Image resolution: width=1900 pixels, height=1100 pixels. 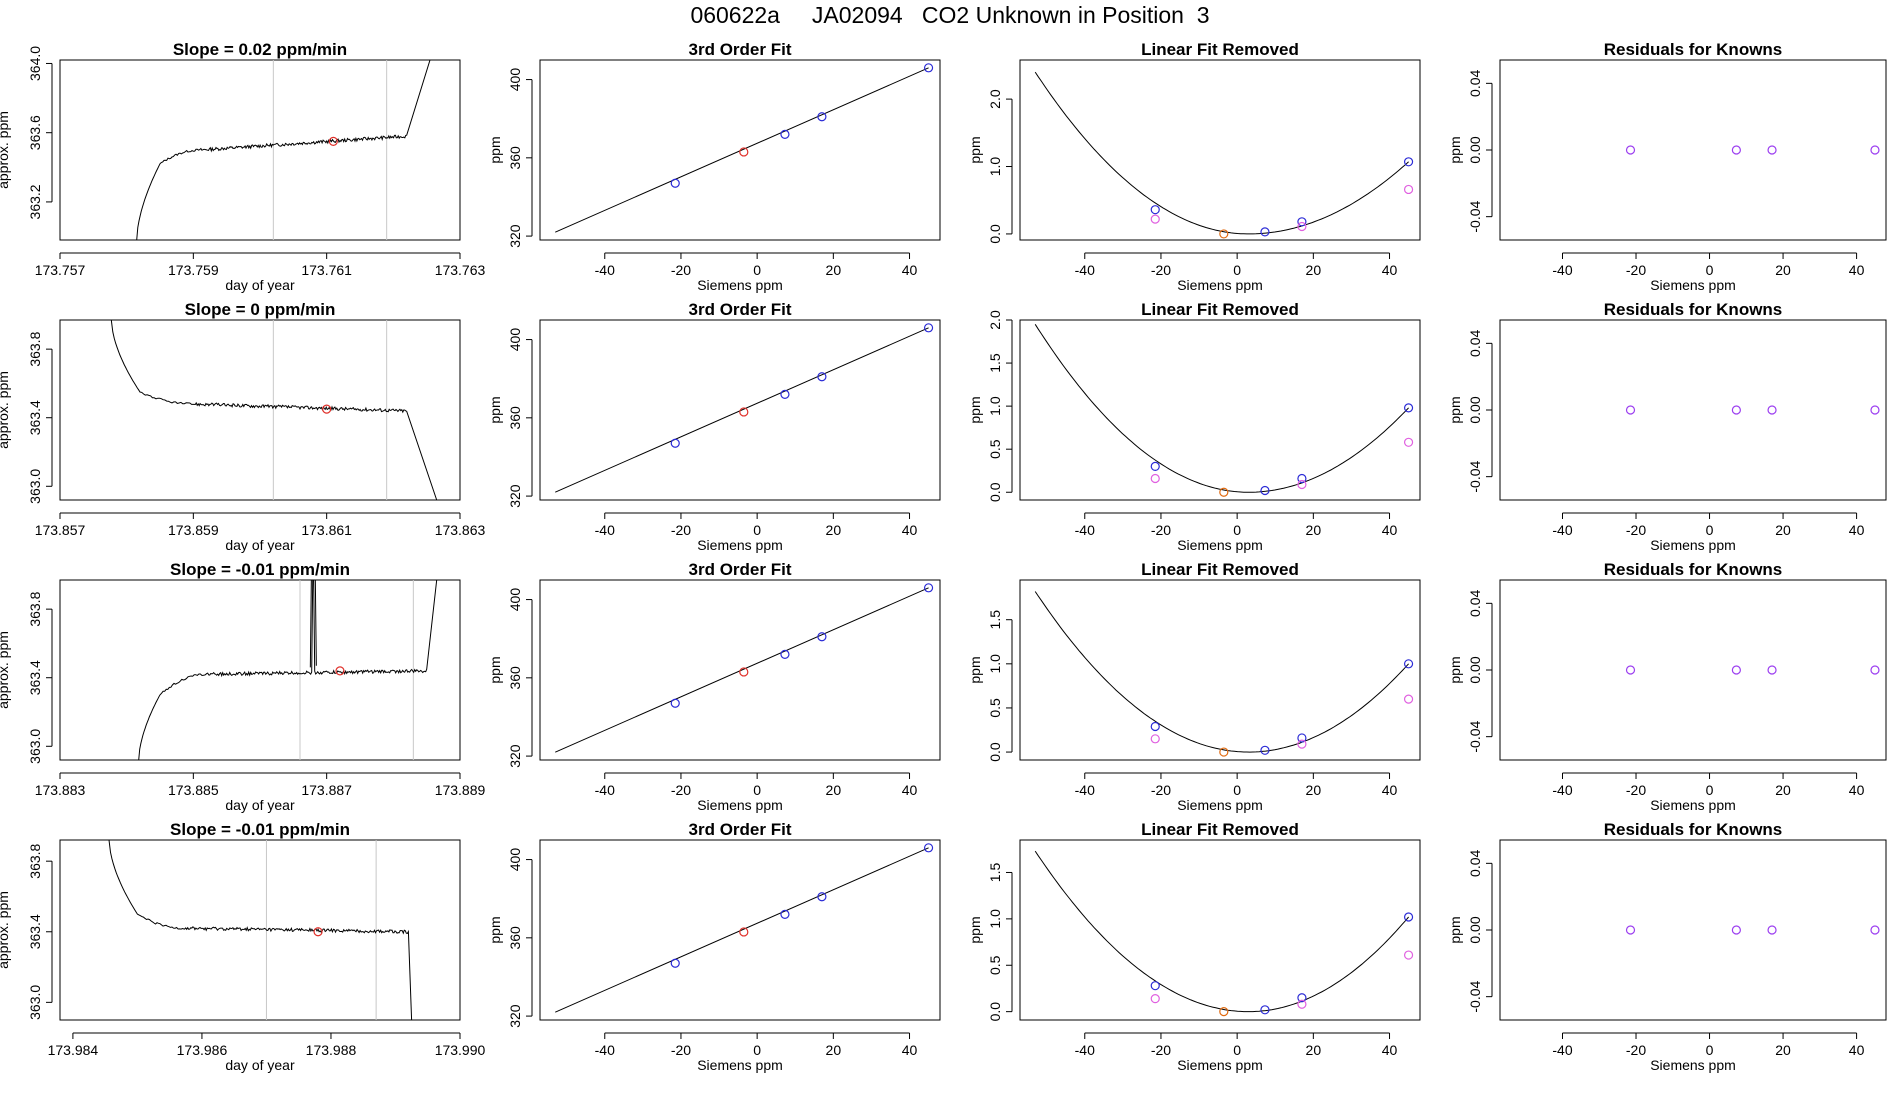 I want to click on y-tick-label: 363.4, so click(x=35, y=417).